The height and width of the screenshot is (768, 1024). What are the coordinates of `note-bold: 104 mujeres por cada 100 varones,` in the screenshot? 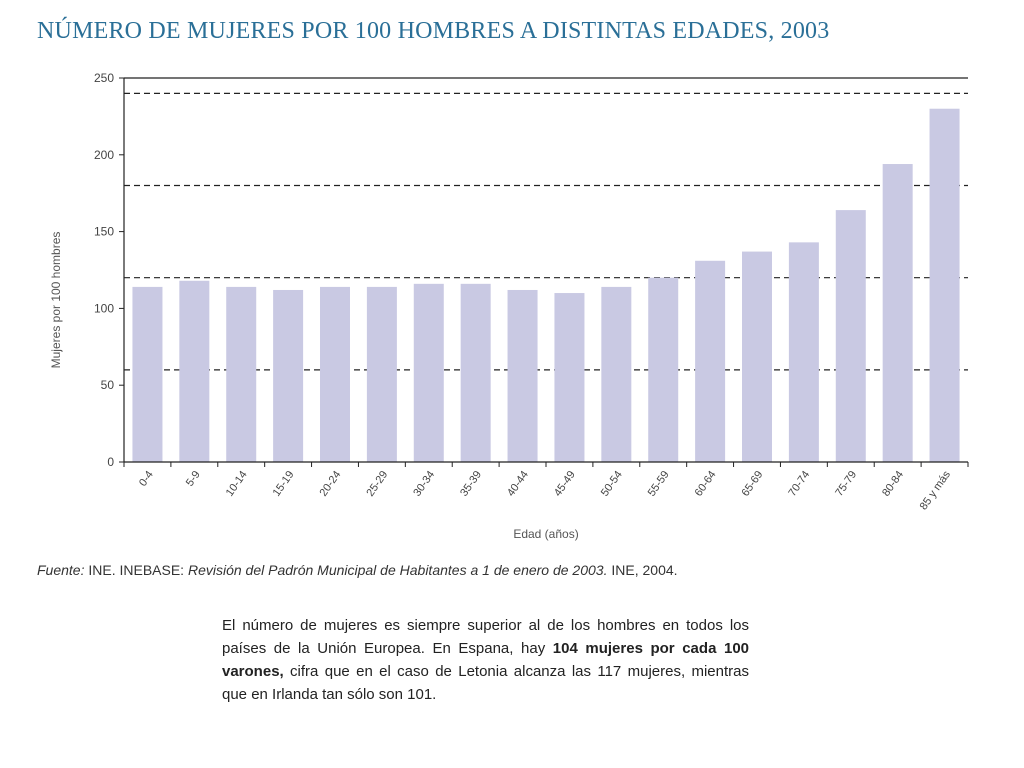 It's located at (486, 660).